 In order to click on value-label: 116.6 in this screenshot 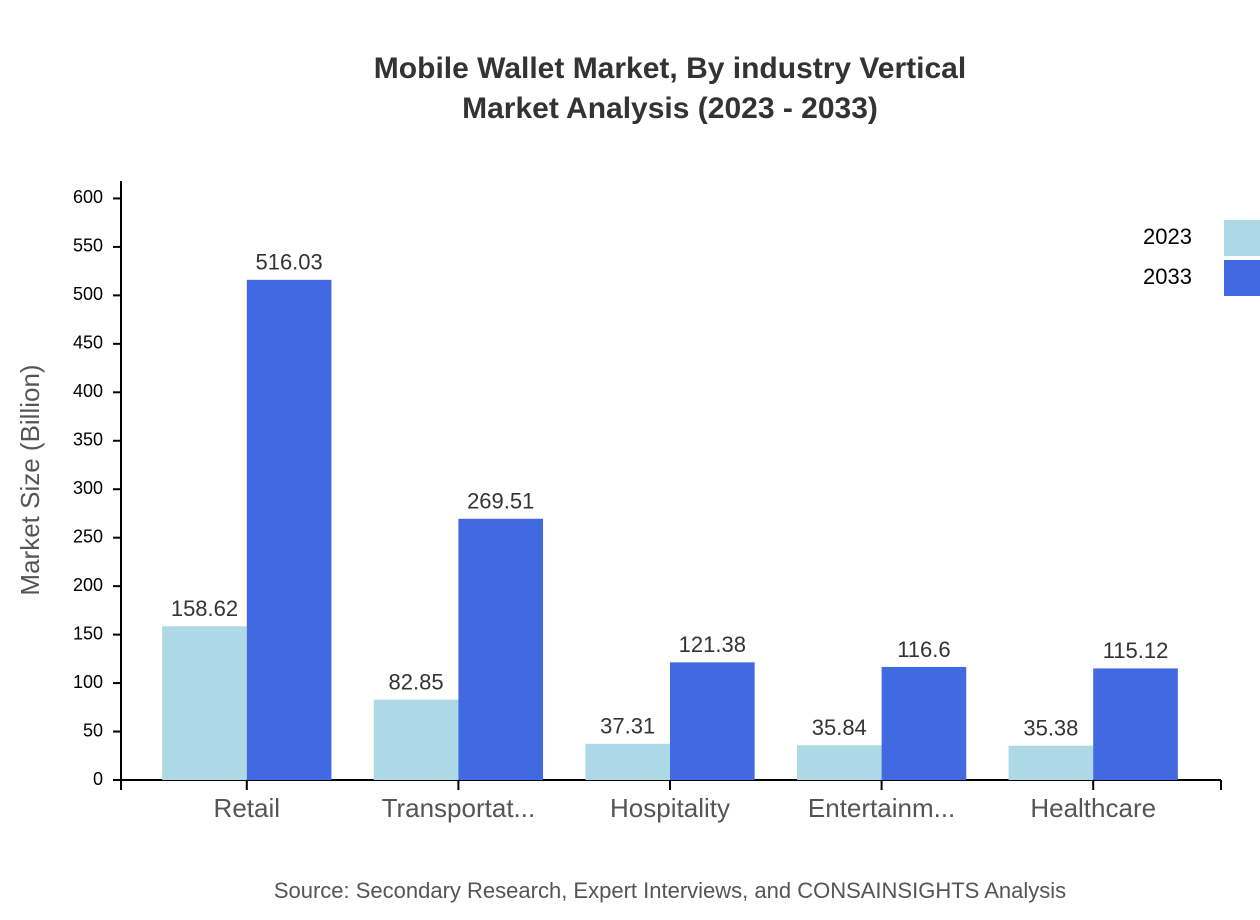, I will do `click(923, 649)`.